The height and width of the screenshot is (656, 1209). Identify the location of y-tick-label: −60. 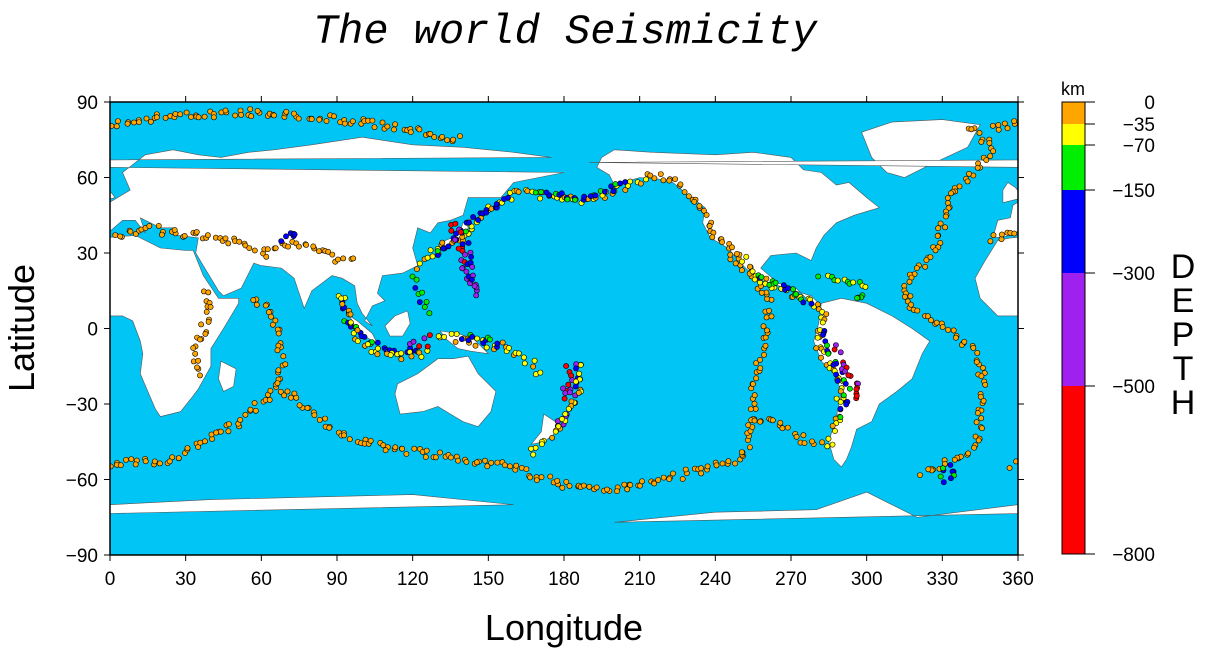
(82, 481).